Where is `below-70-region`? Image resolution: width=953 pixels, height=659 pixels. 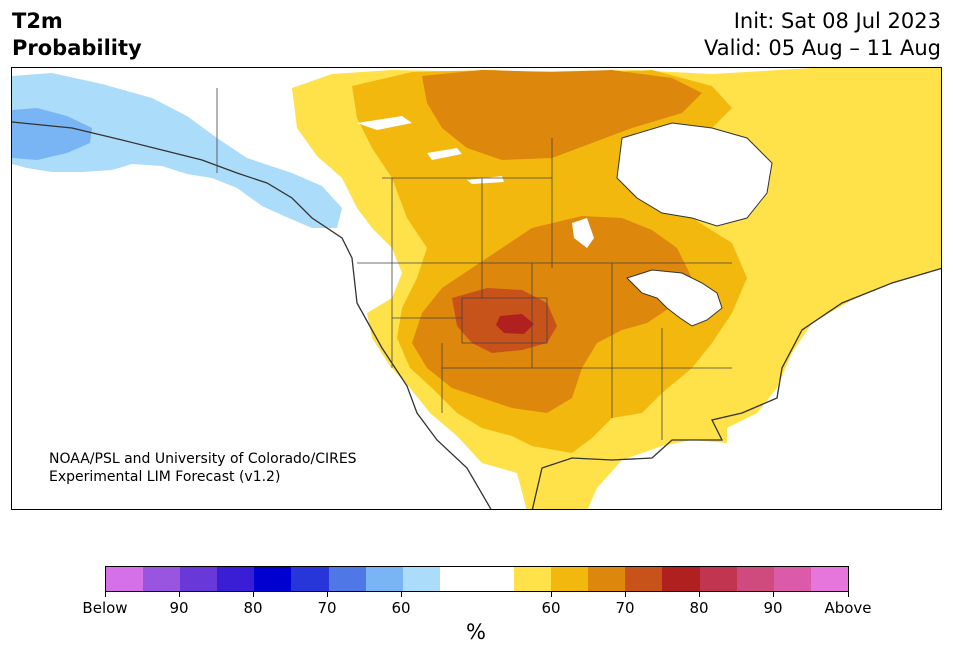
below-70-region is located at coordinates (52, 134).